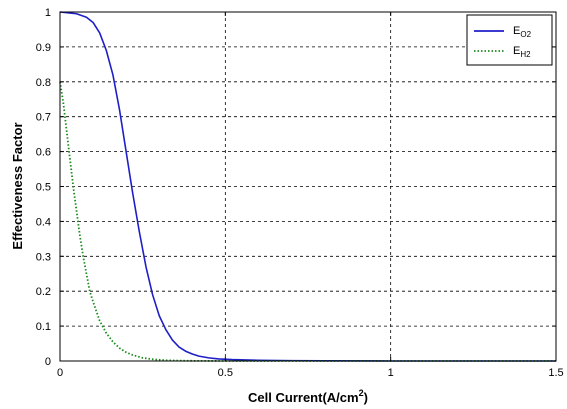  What do you see at coordinates (509, 40) in the screenshot?
I see `legend-box` at bounding box center [509, 40].